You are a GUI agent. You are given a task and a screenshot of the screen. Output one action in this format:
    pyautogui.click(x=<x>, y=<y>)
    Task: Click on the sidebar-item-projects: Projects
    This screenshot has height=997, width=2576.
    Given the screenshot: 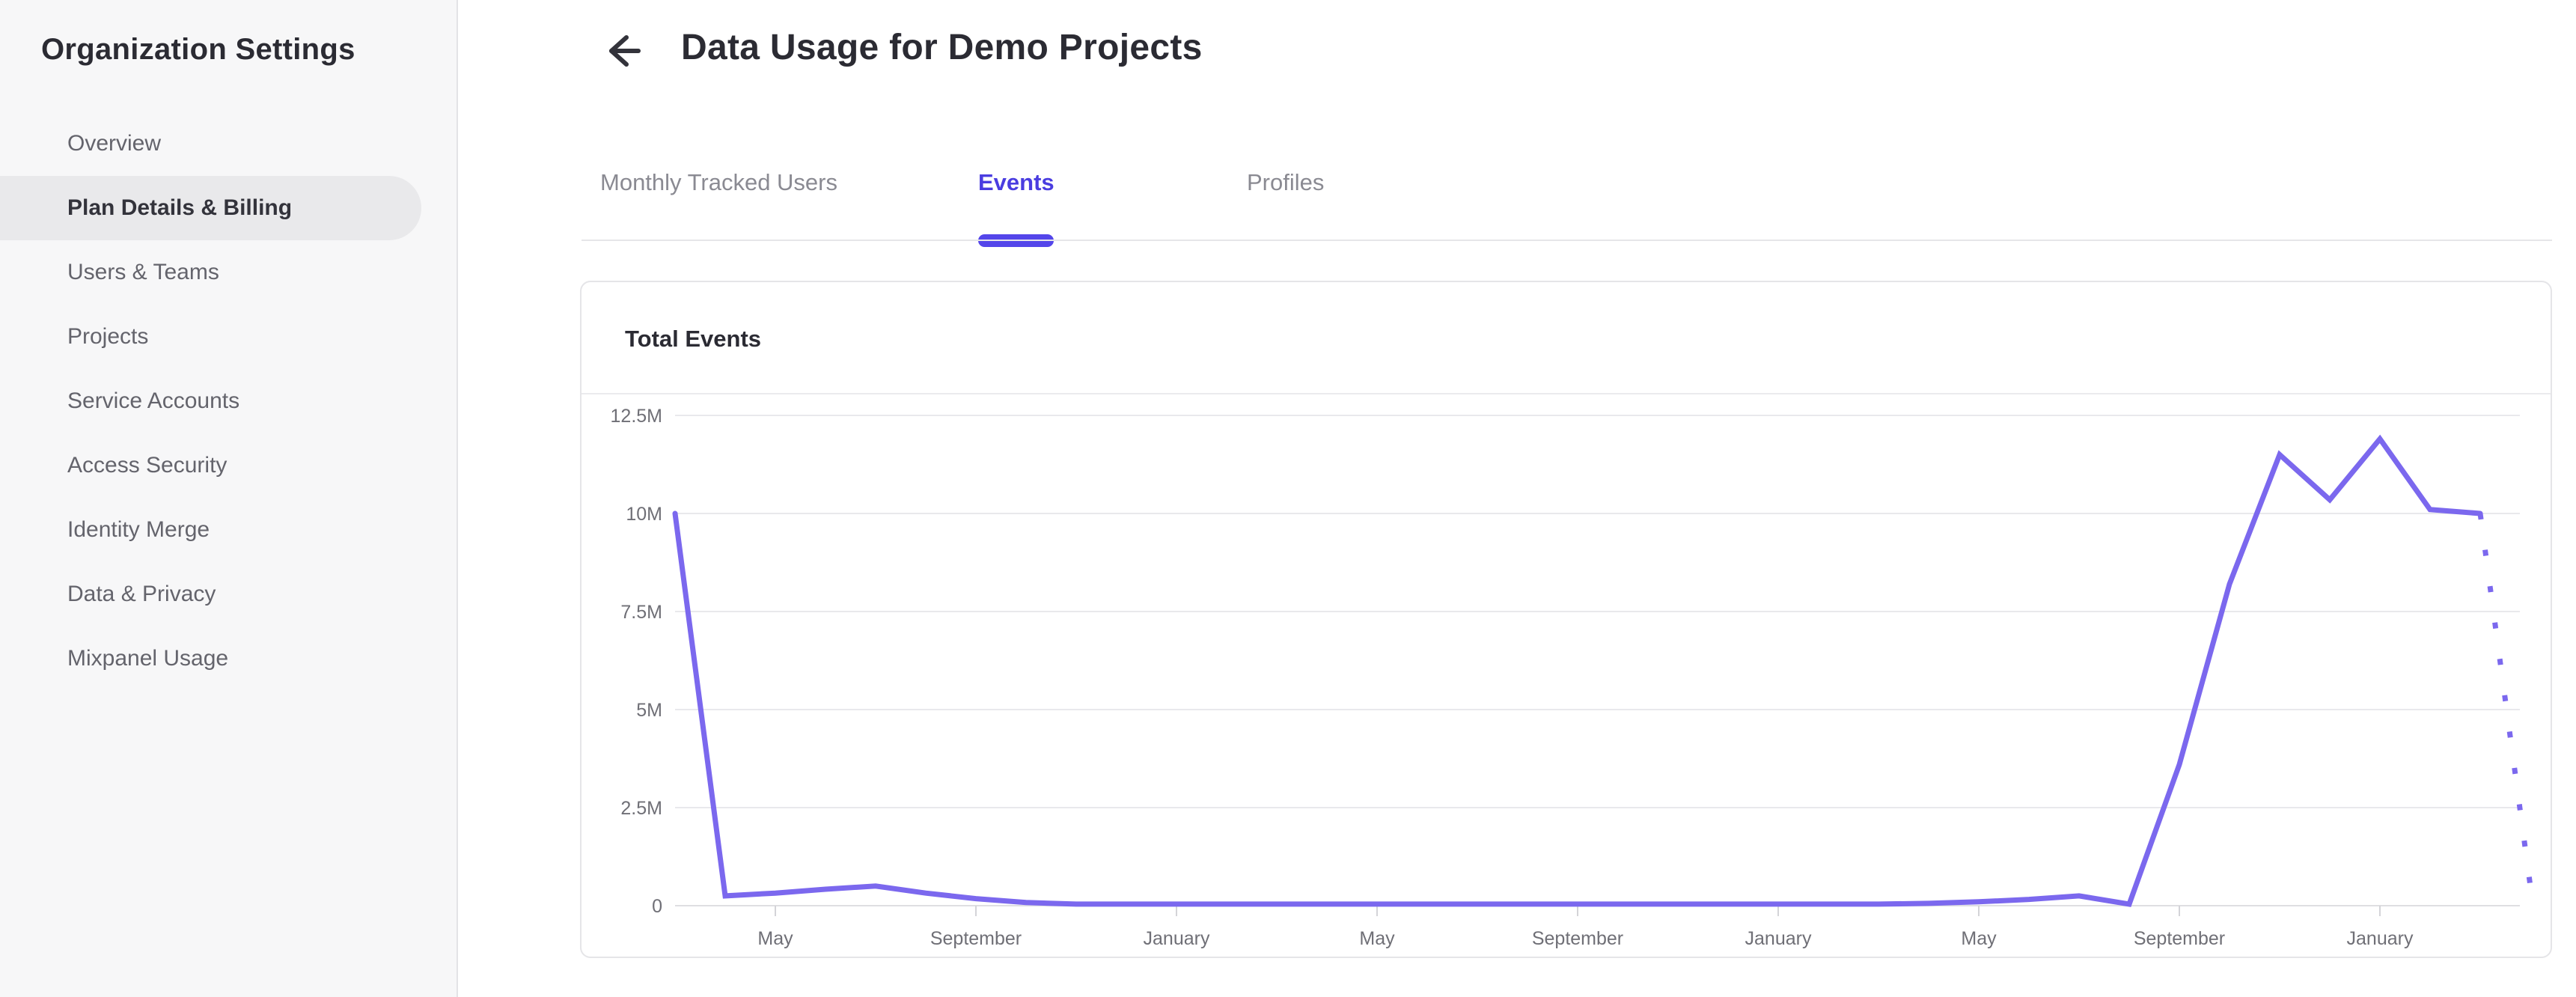 What is the action you would take?
    pyautogui.click(x=108, y=336)
    